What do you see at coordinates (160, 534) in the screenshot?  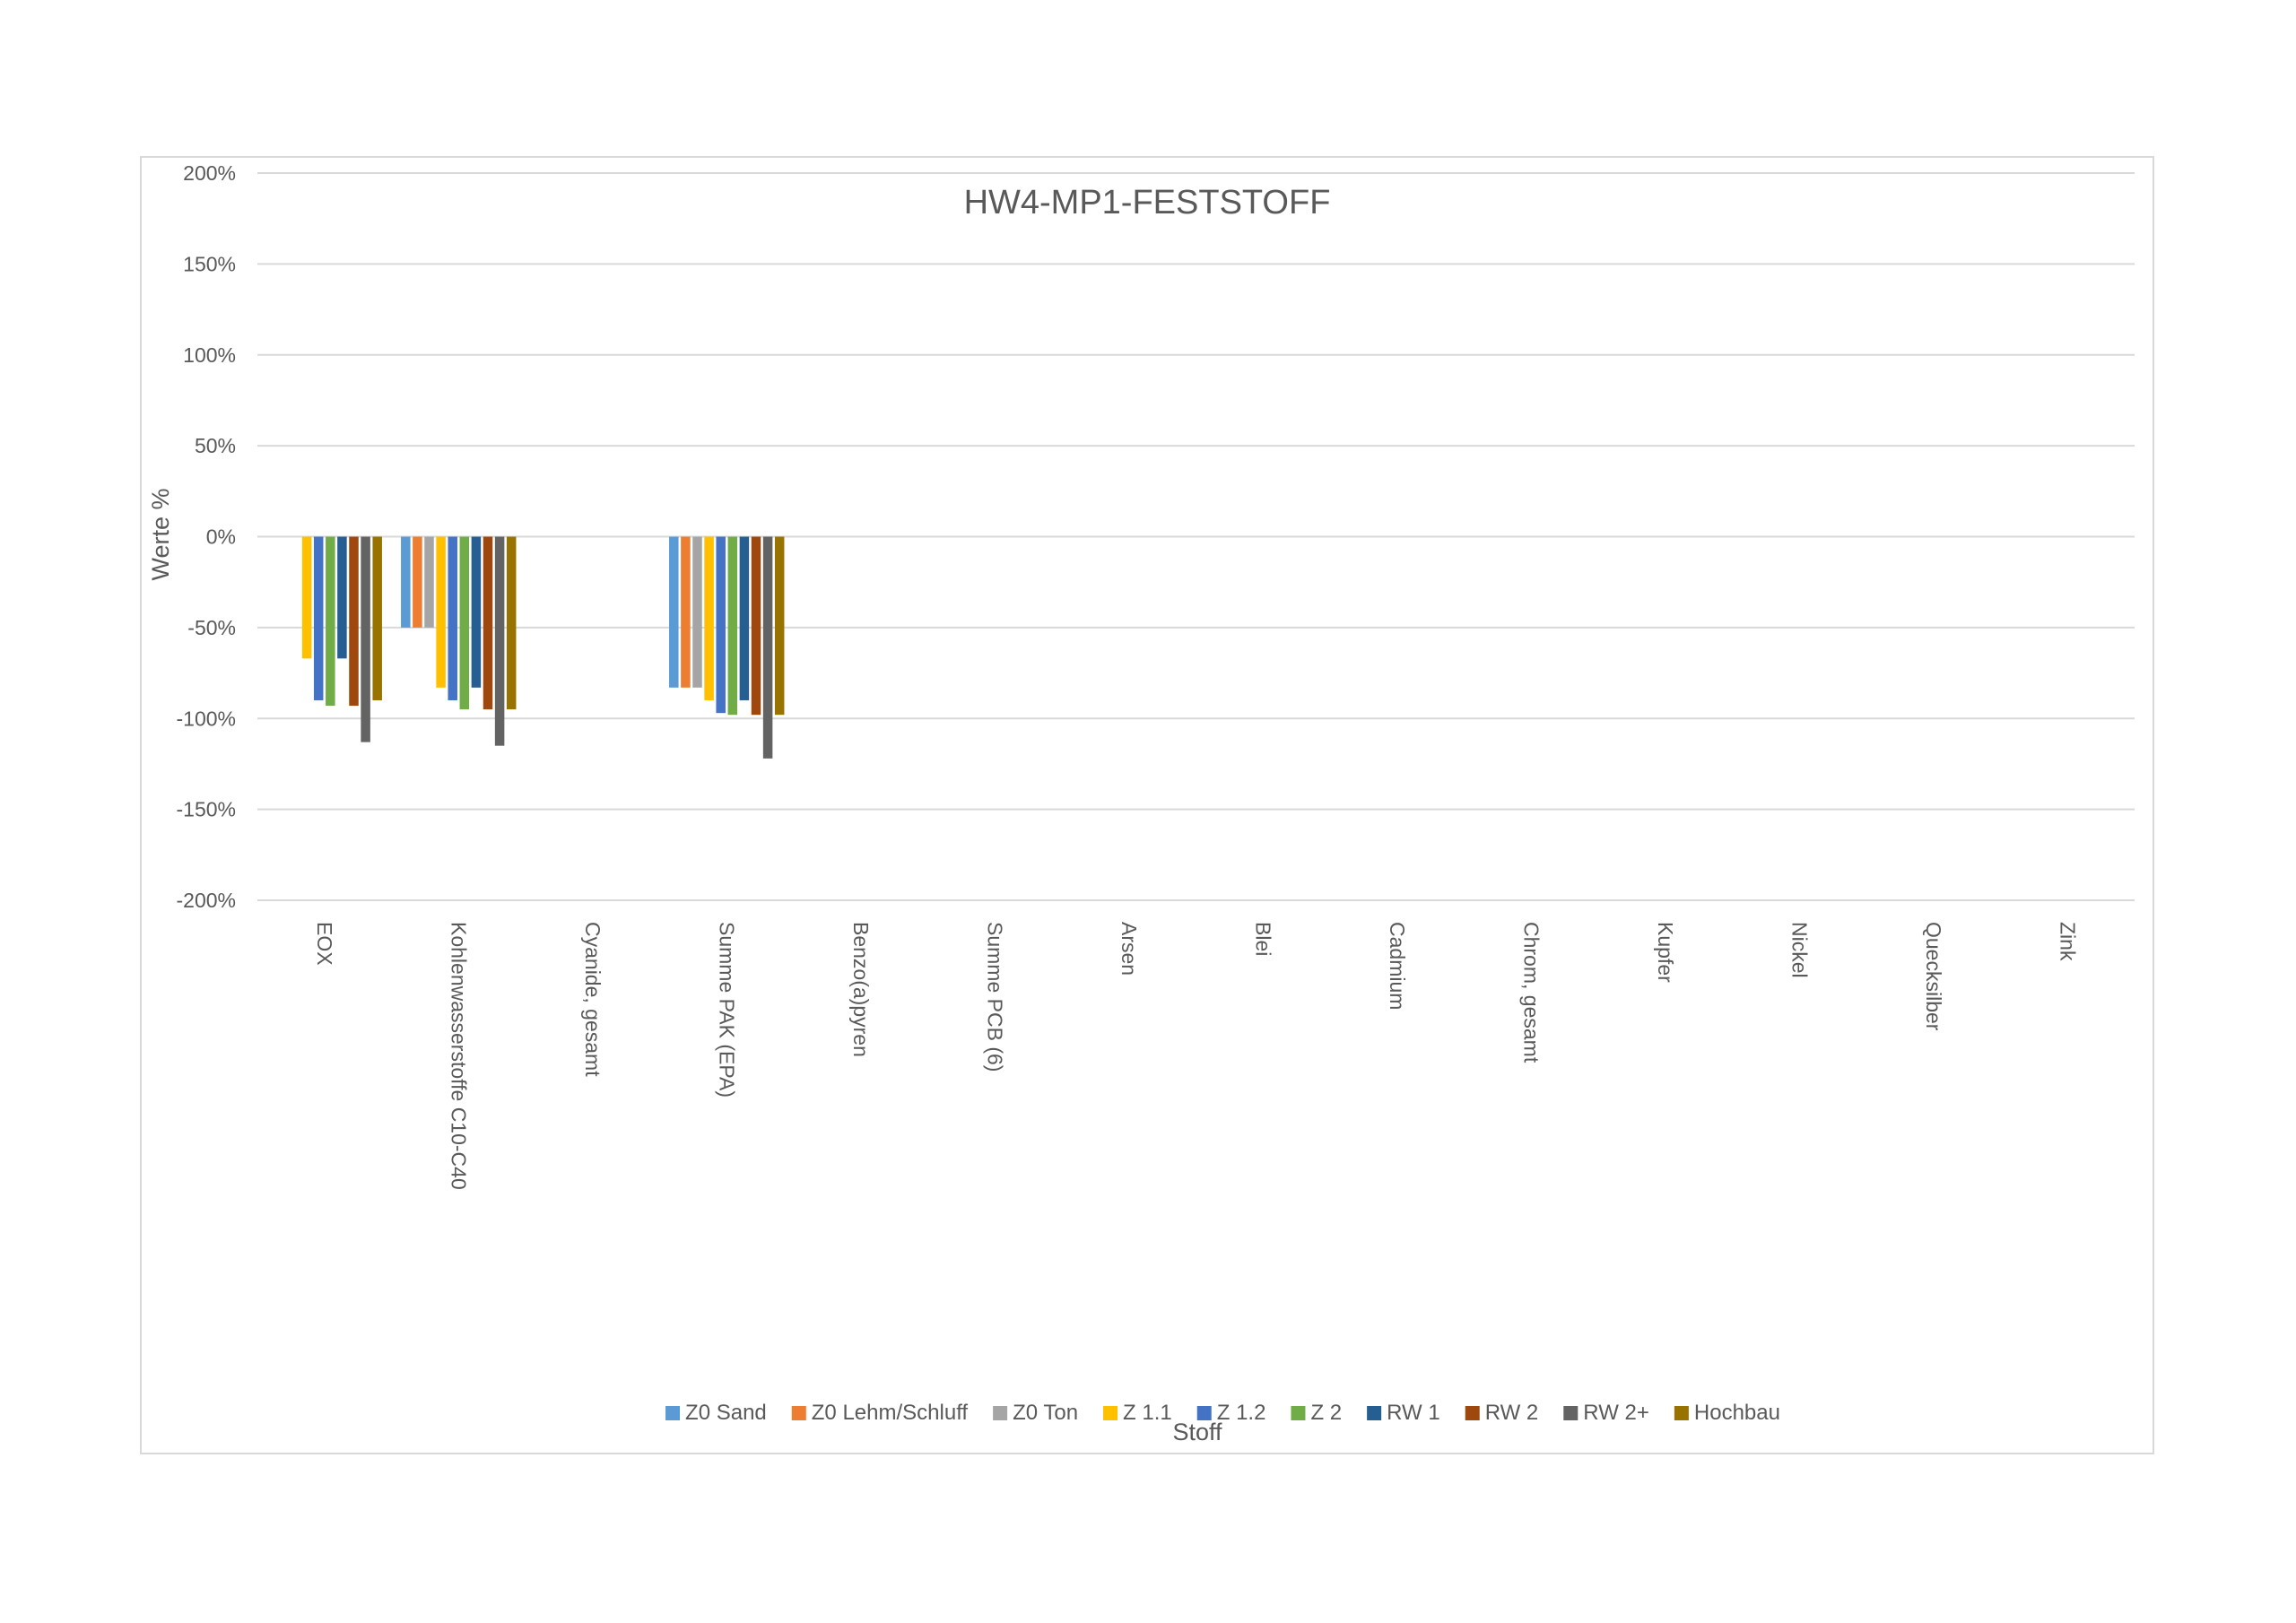 I see `y-axis-title: Werte %` at bounding box center [160, 534].